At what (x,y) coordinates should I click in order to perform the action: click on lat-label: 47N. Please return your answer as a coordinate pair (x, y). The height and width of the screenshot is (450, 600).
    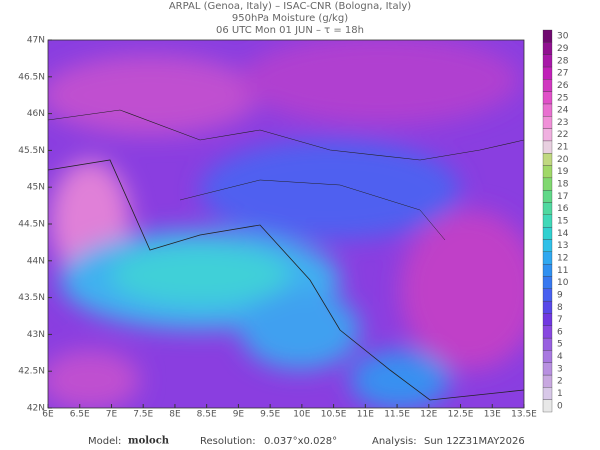
    Looking at the image, I should click on (36, 41).